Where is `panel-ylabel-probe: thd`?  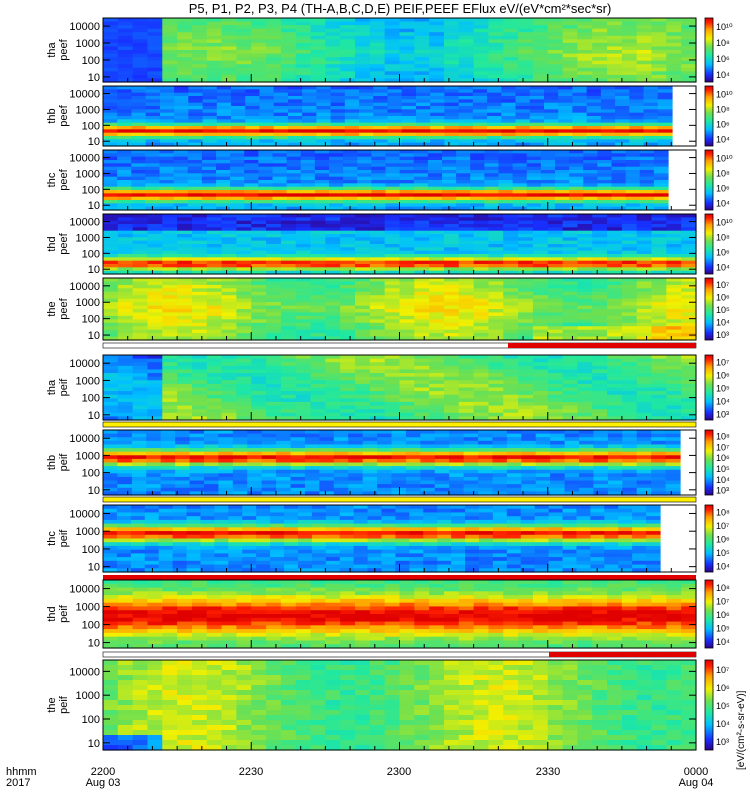 panel-ylabel-probe: thd is located at coordinates (52, 243).